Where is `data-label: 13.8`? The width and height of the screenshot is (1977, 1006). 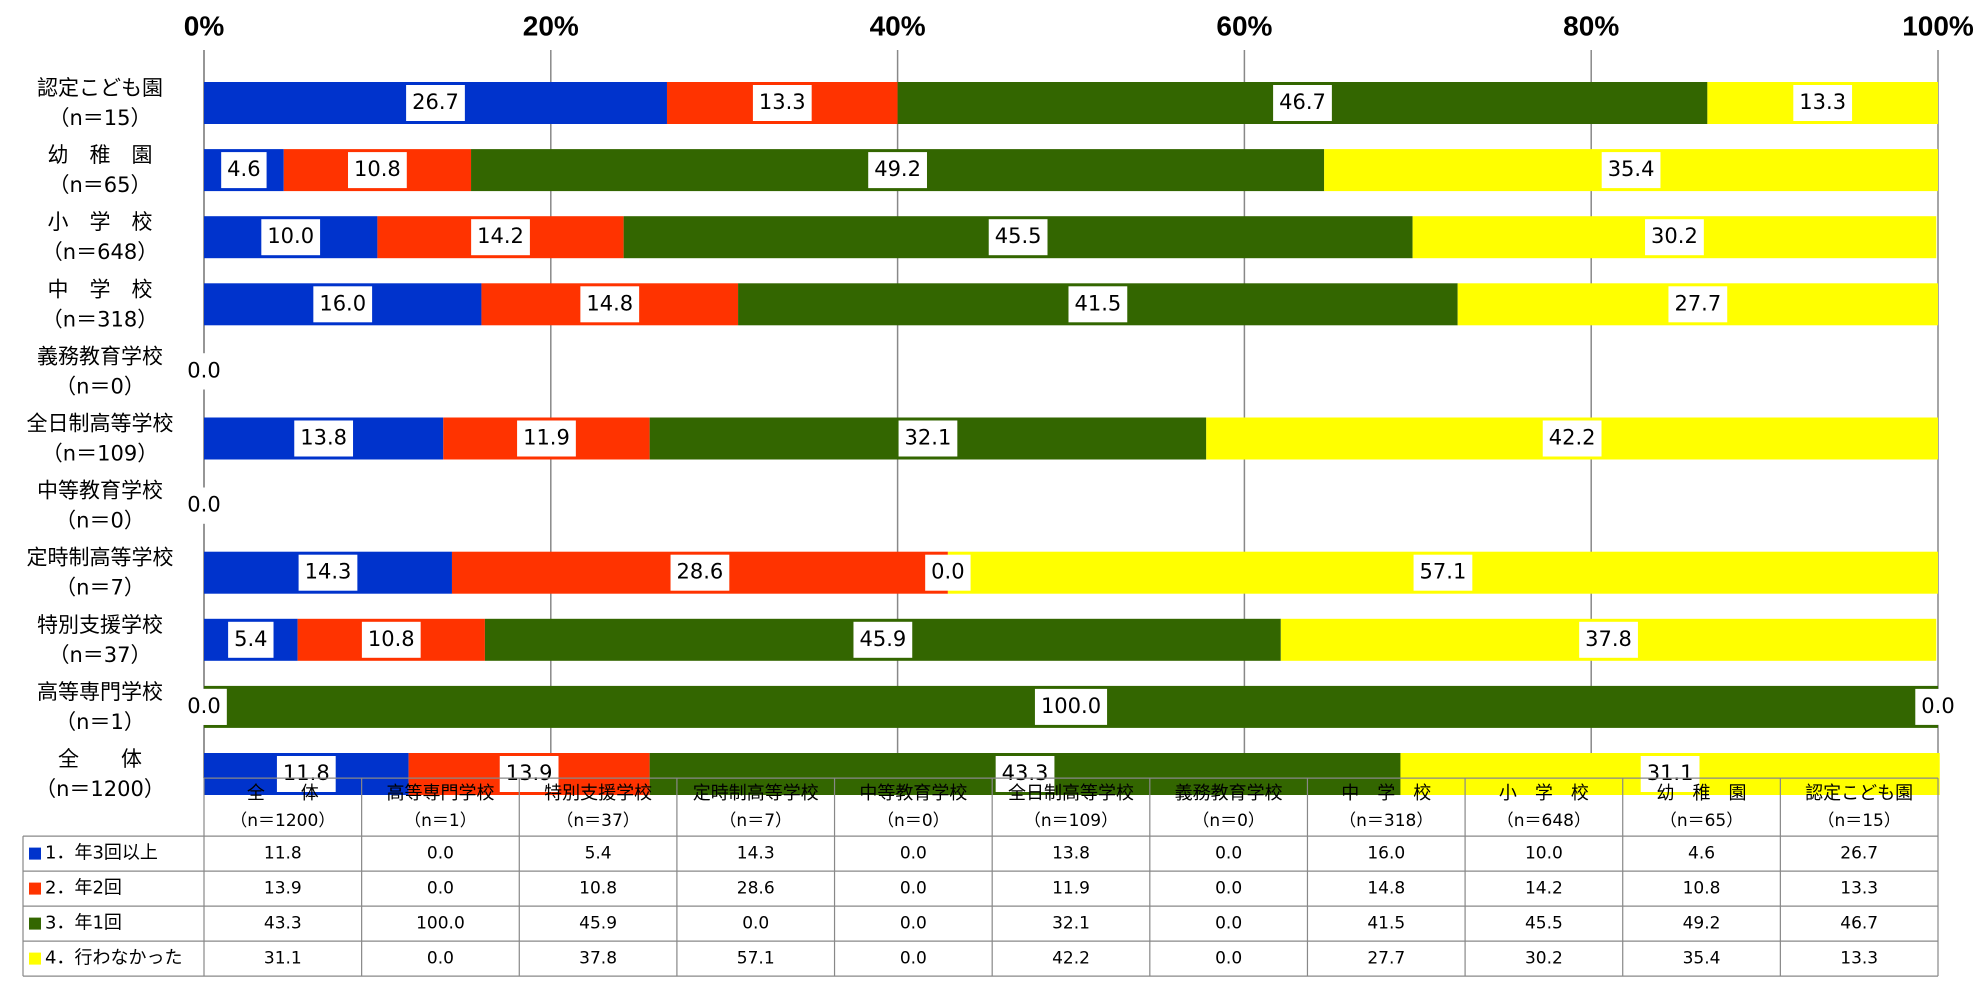
data-label: 13.8 is located at coordinates (323, 438).